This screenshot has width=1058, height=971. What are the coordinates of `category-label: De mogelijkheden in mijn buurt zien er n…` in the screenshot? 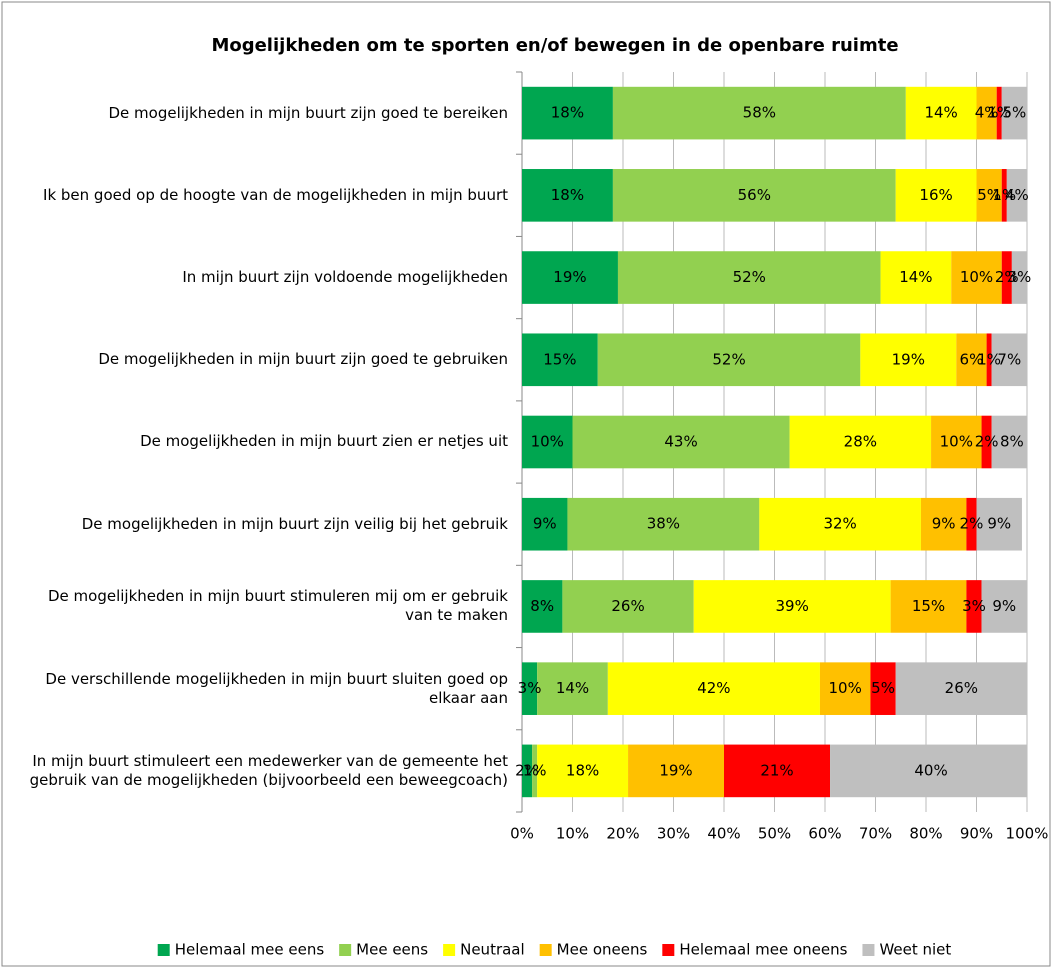 It's located at (324, 441).